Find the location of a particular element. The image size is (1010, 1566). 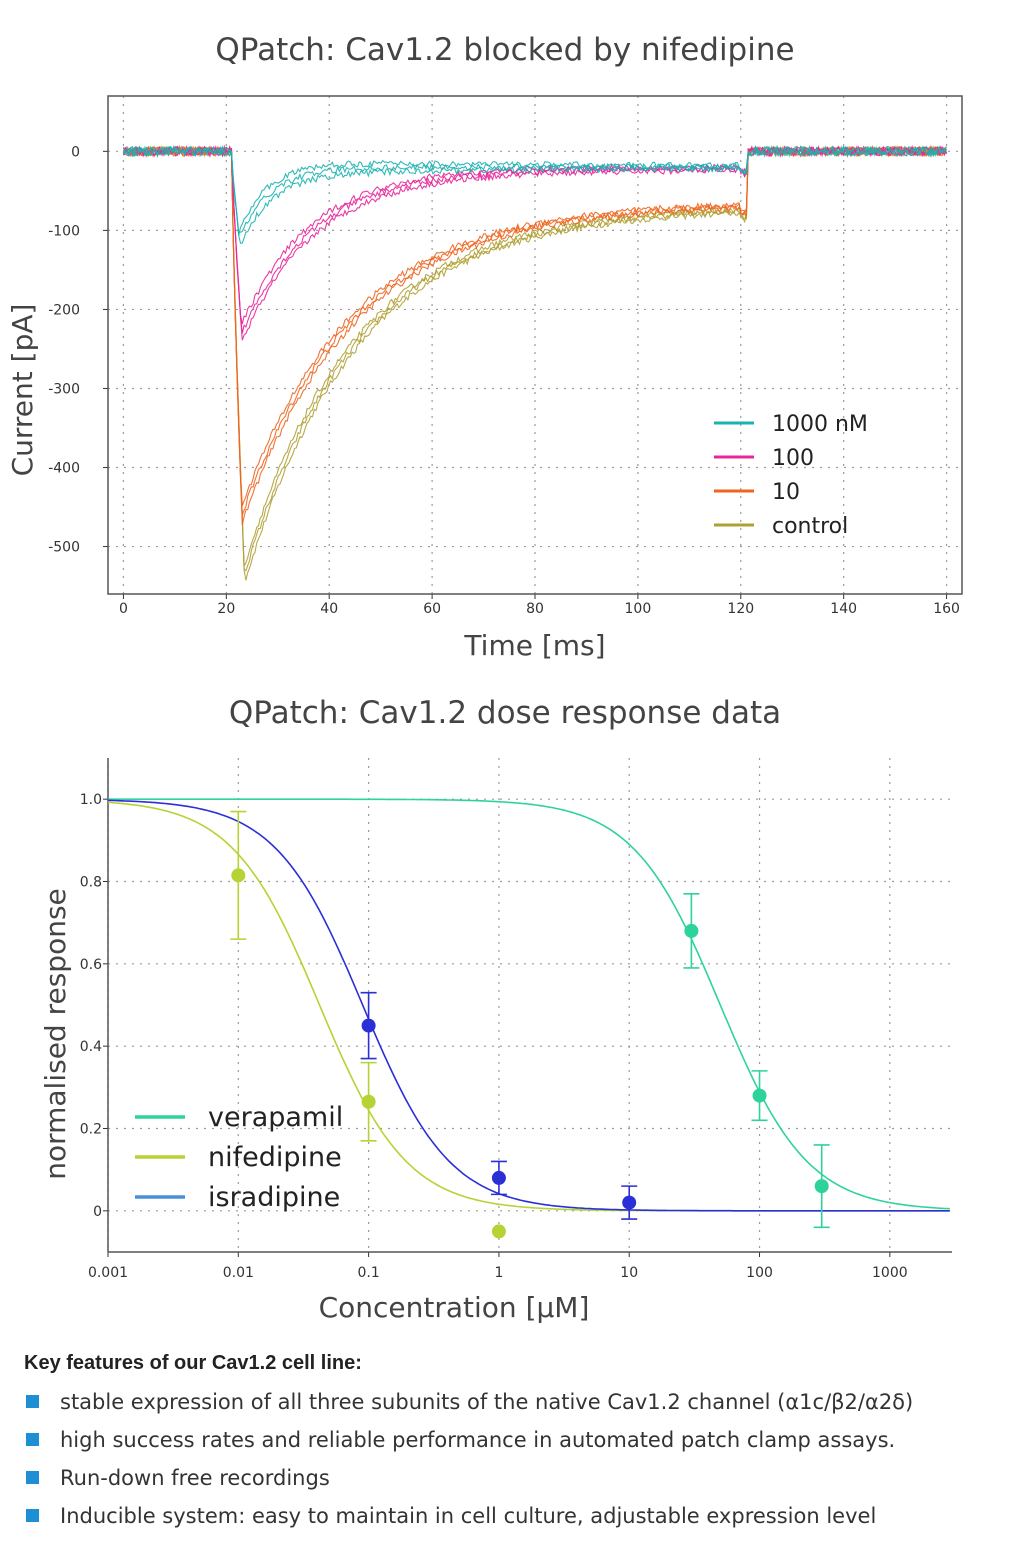

x-tick-label: 120 is located at coordinates (740, 609).